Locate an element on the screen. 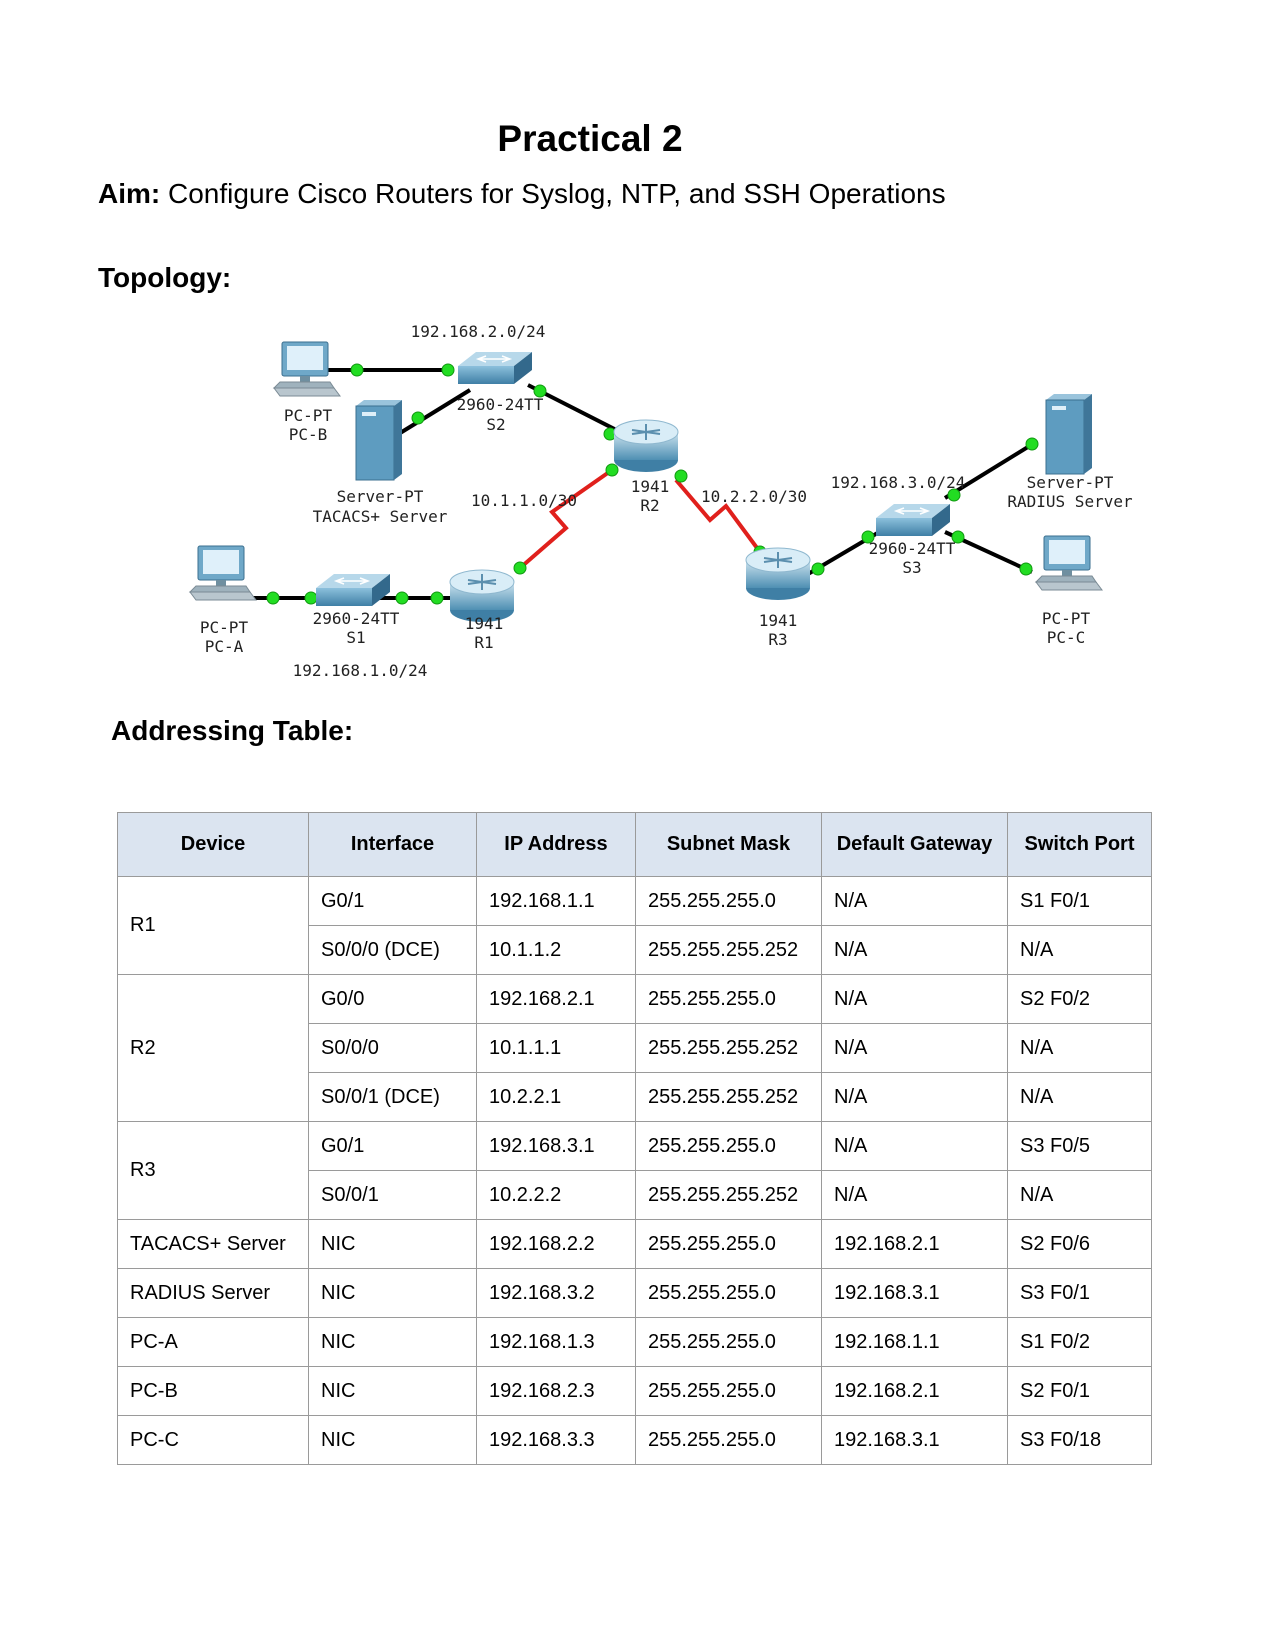  interface-cell: G0/1 is located at coordinates (392, 1146).